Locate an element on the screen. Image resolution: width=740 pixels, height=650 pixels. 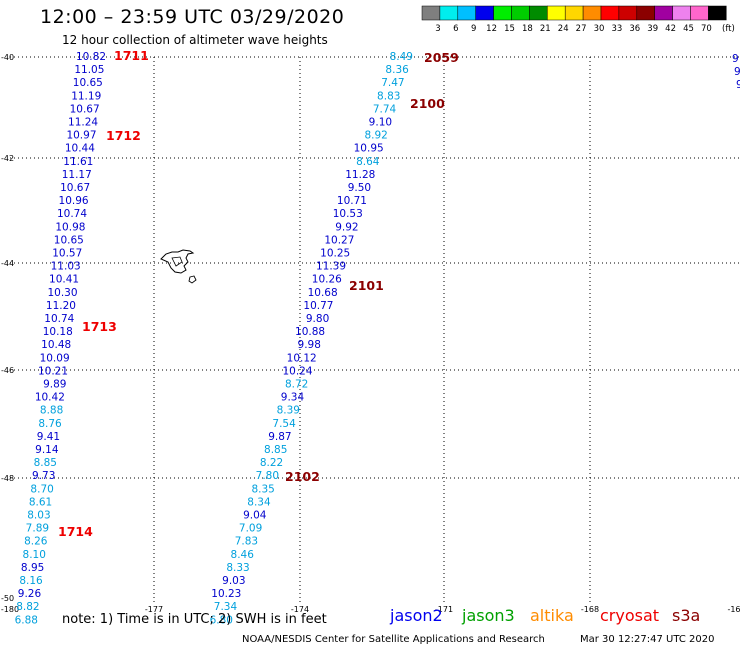
wave-height-colorbar: 3 6 9 12 15 18 21 24 27 30 33 36 39 42 45 70 (ft) is located at coordinates (578, 19).